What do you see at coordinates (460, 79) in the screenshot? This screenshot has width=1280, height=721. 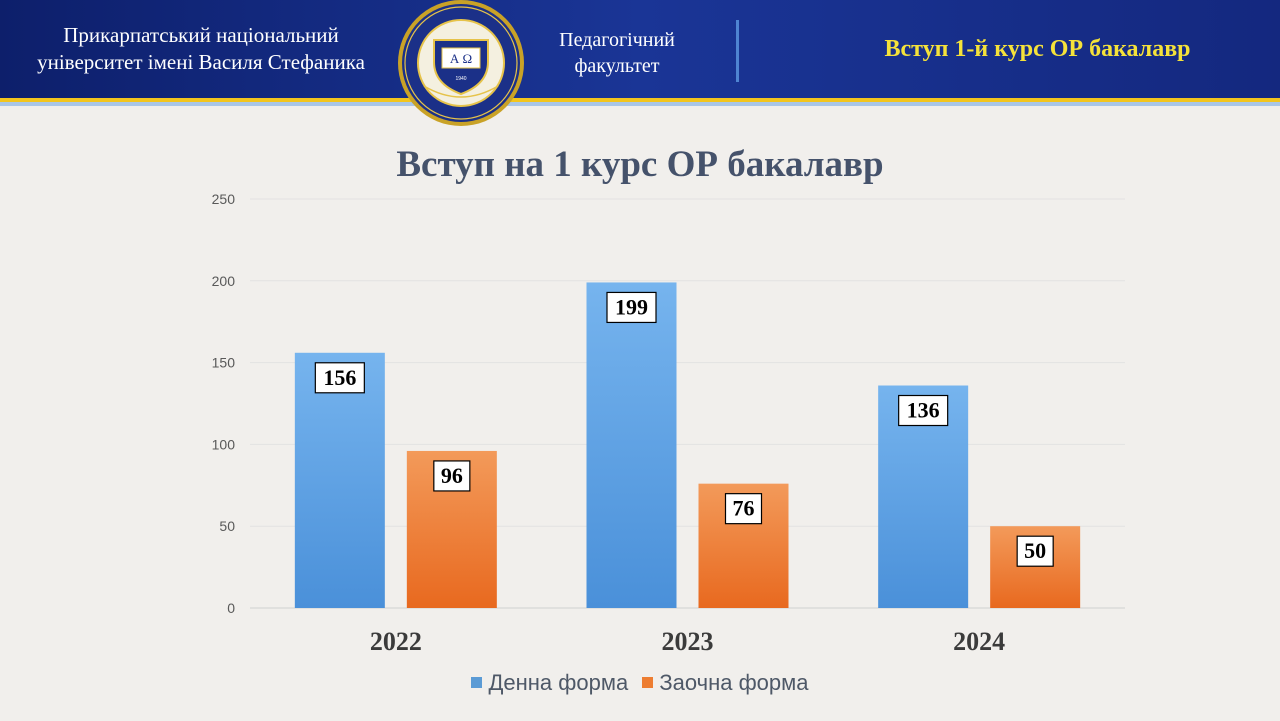 I see `svg-text: 1940` at bounding box center [460, 79].